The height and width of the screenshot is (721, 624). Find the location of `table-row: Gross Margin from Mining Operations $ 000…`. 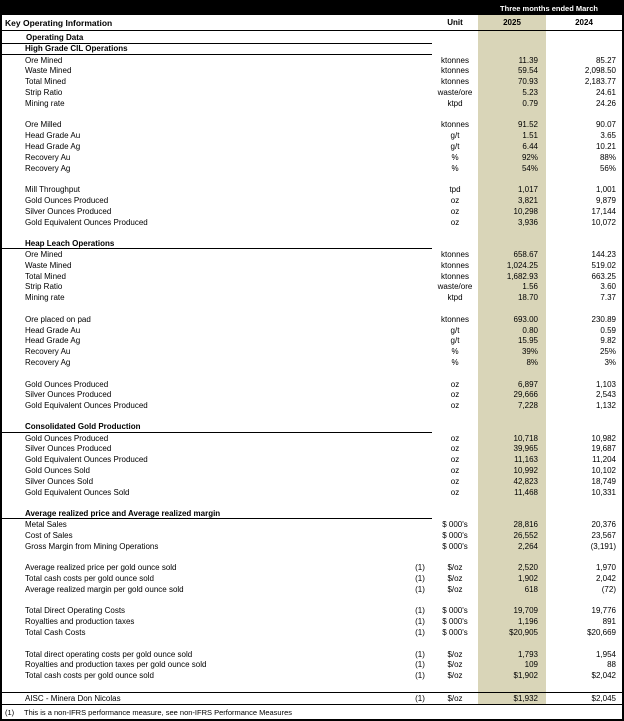

table-row: Gross Margin from Mining Operations $ 000… is located at coordinates (312, 546).